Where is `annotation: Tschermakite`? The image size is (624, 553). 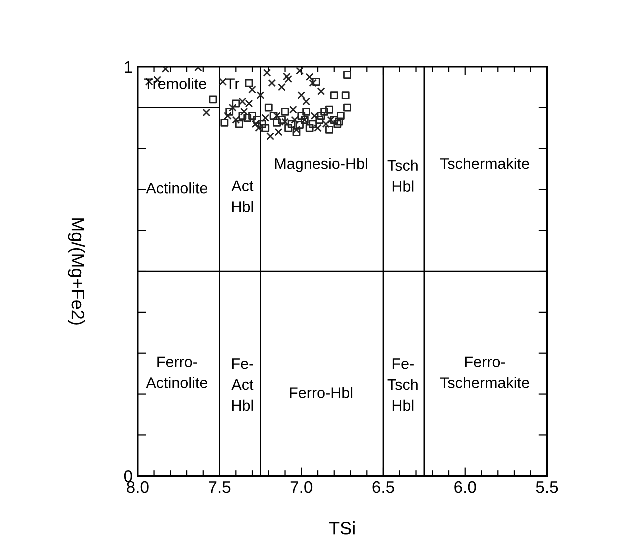 annotation: Tschermakite is located at coordinates (485, 164).